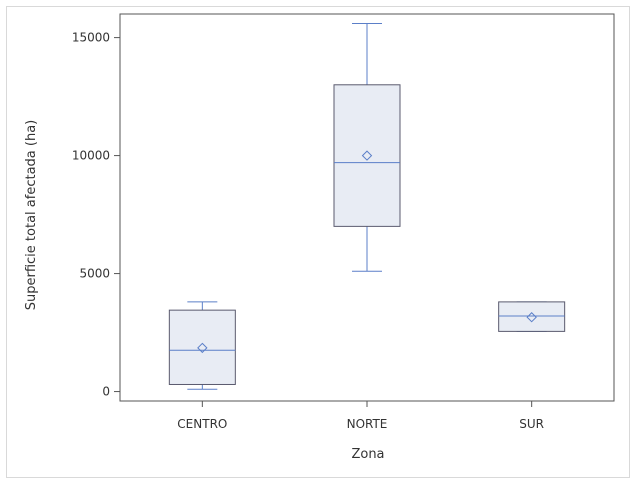  Describe the element at coordinates (91, 156) in the screenshot. I see `y-tick-label: 10000` at that location.